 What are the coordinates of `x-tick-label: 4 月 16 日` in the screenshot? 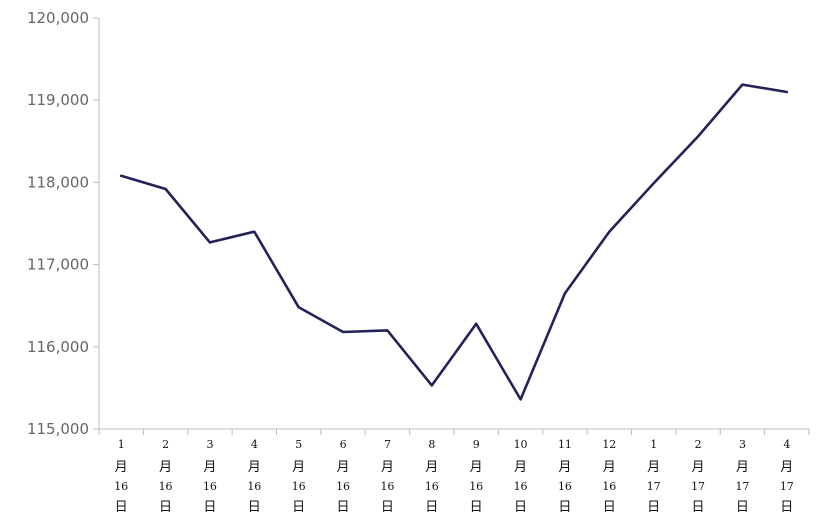 It's located at (254, 476).